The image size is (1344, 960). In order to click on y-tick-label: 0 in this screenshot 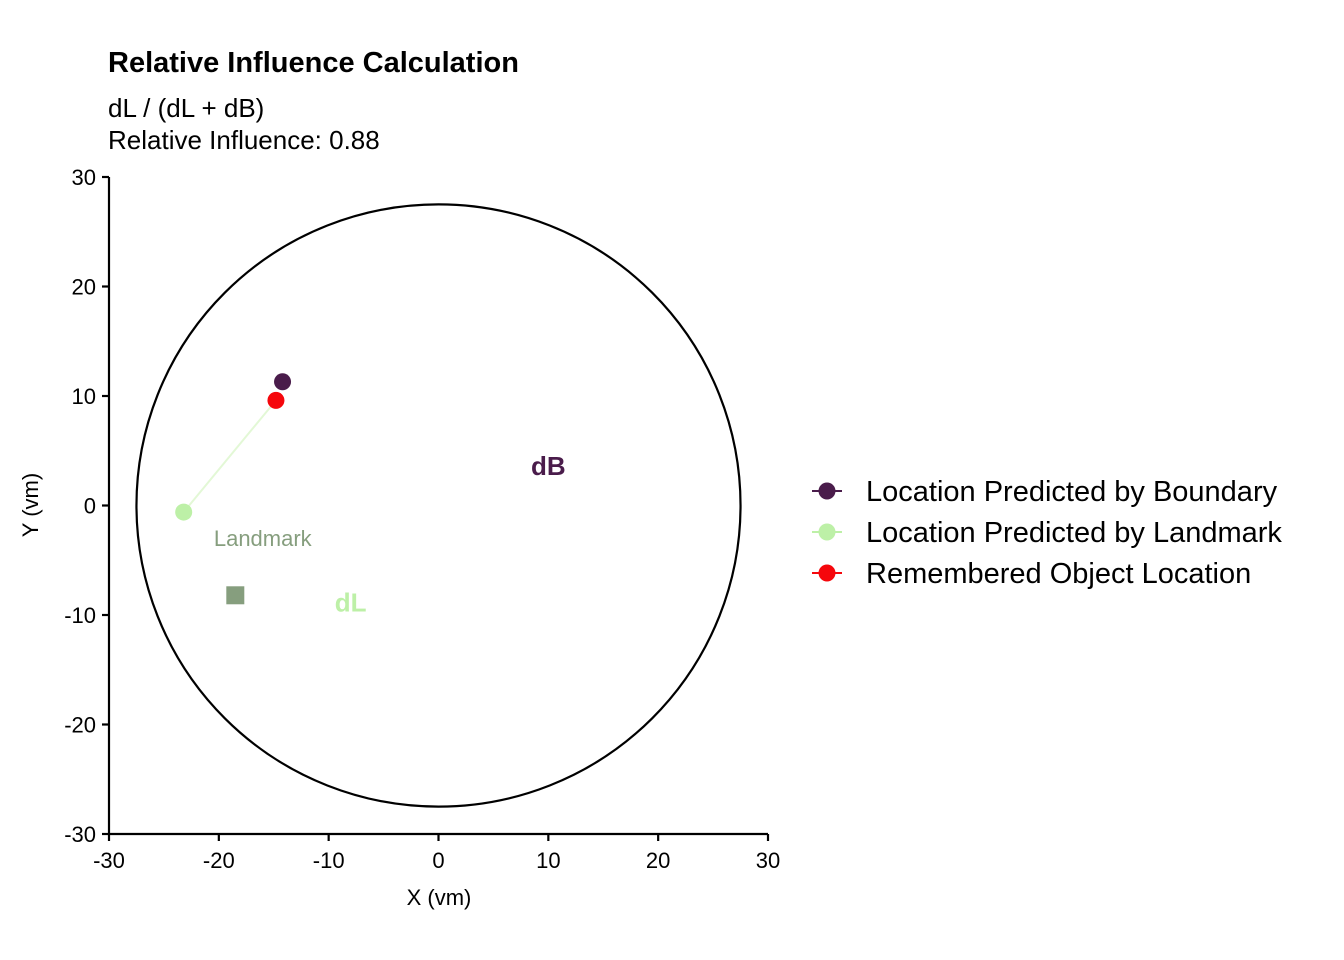, I will do `click(90, 506)`.